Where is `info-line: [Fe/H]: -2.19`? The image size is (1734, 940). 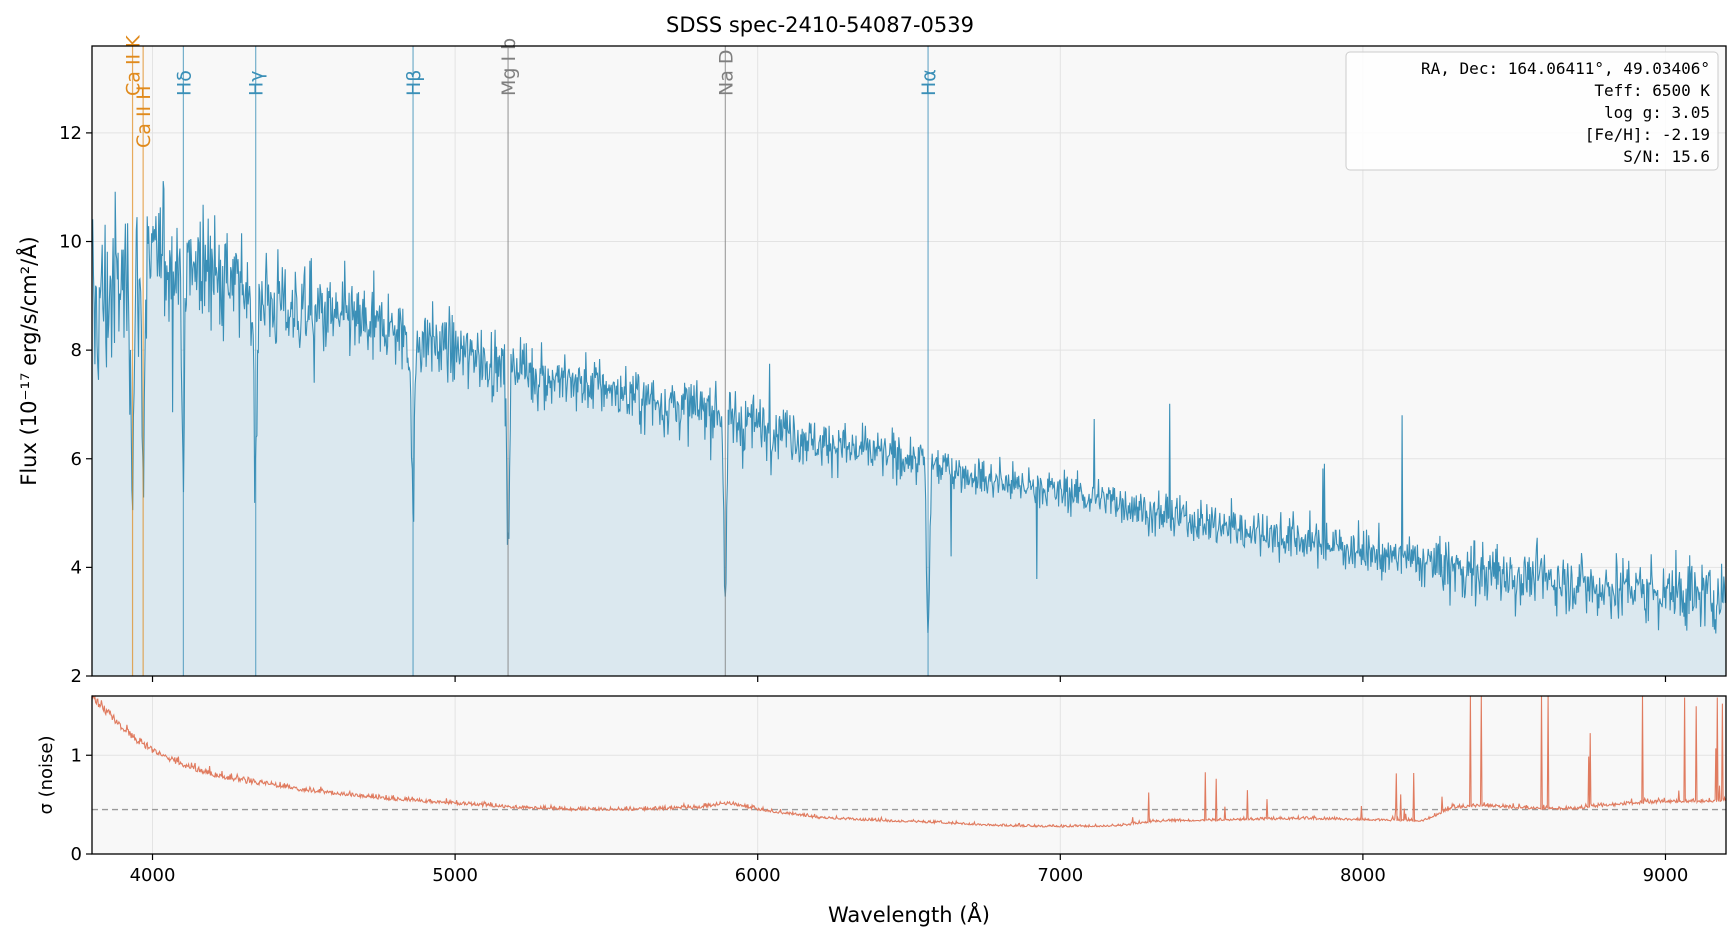 info-line: [Fe/H]: -2.19 is located at coordinates (1647, 134).